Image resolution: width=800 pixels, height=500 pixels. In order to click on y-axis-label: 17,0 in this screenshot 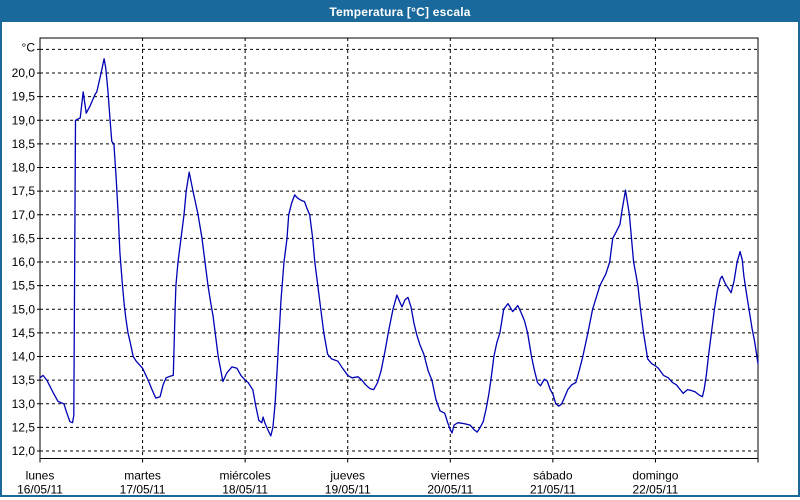, I will do `click(24, 215)`.